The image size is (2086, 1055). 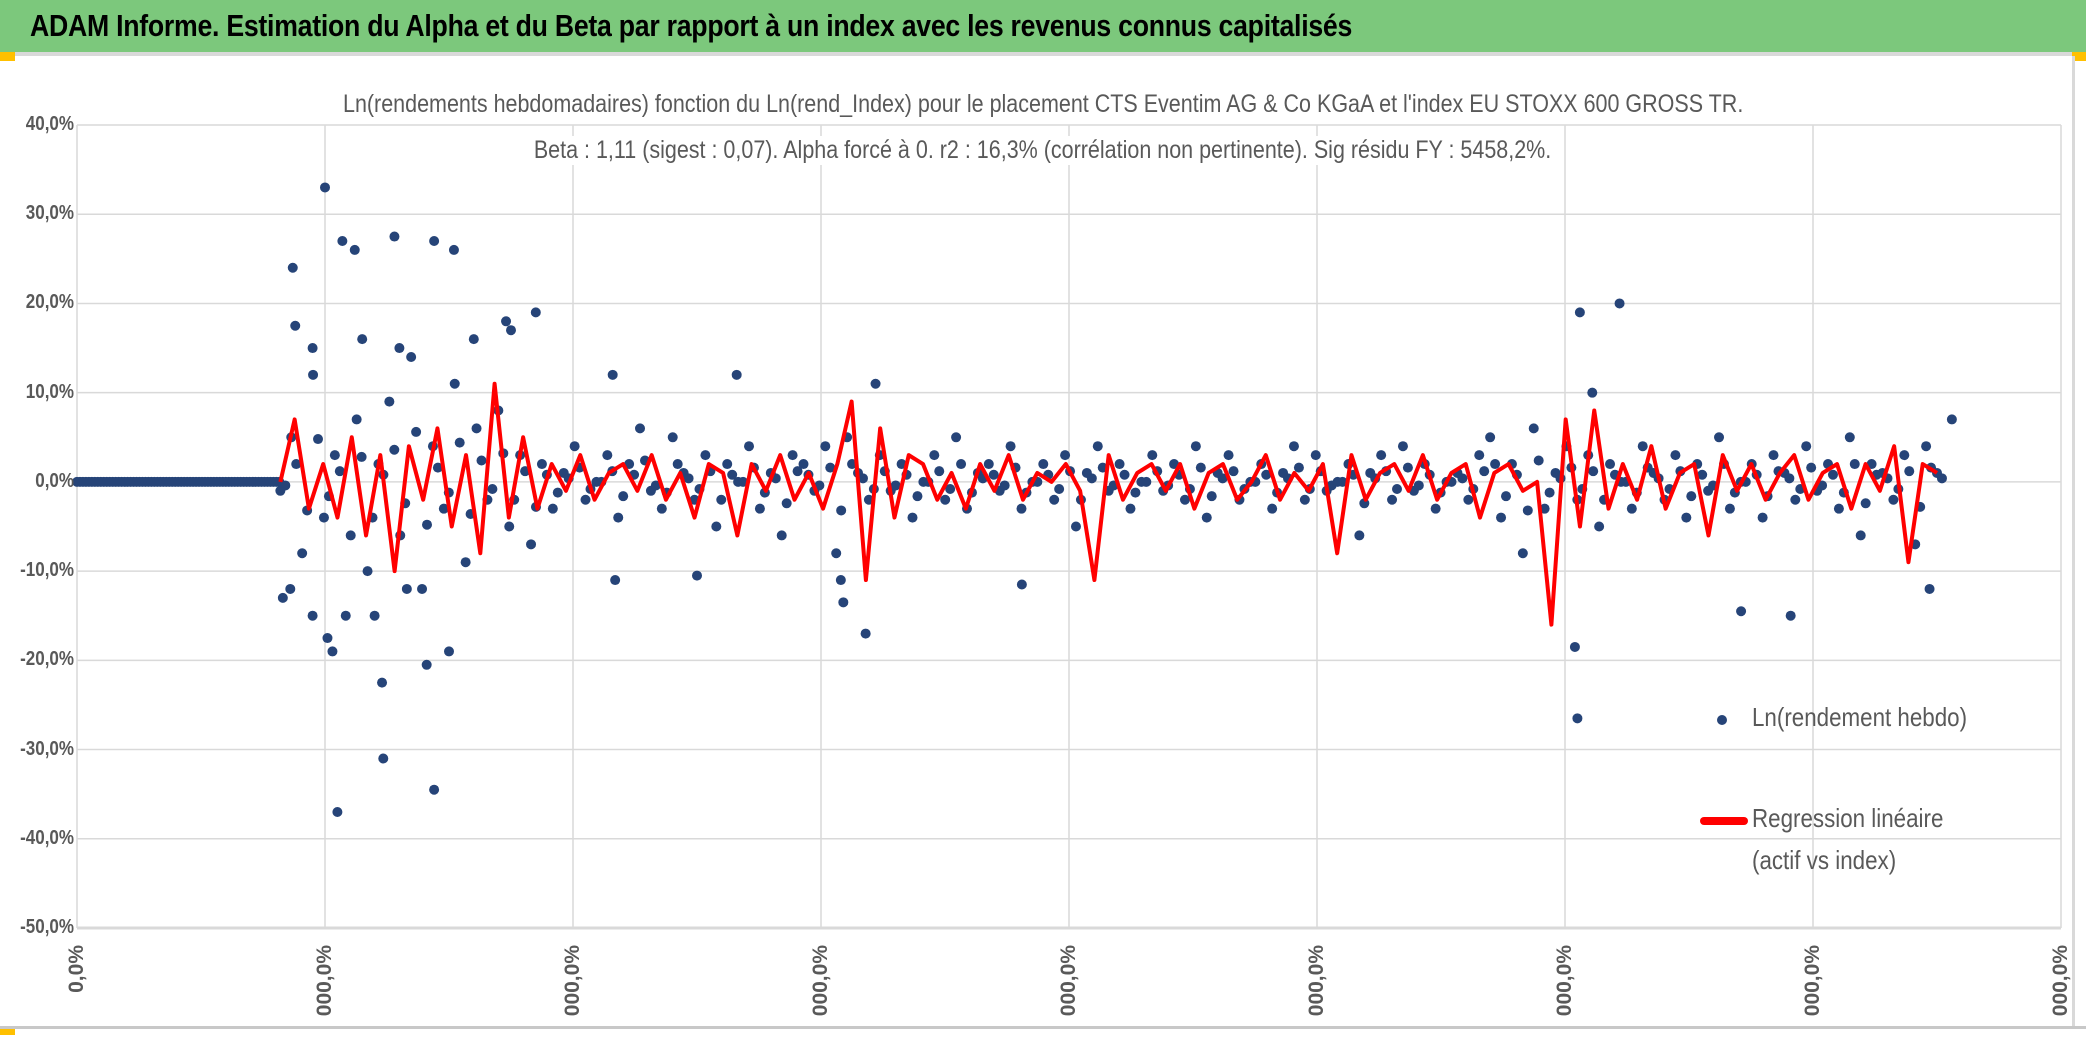 What do you see at coordinates (47, 659) in the screenshot?
I see `y-tick-label: -20,0%` at bounding box center [47, 659].